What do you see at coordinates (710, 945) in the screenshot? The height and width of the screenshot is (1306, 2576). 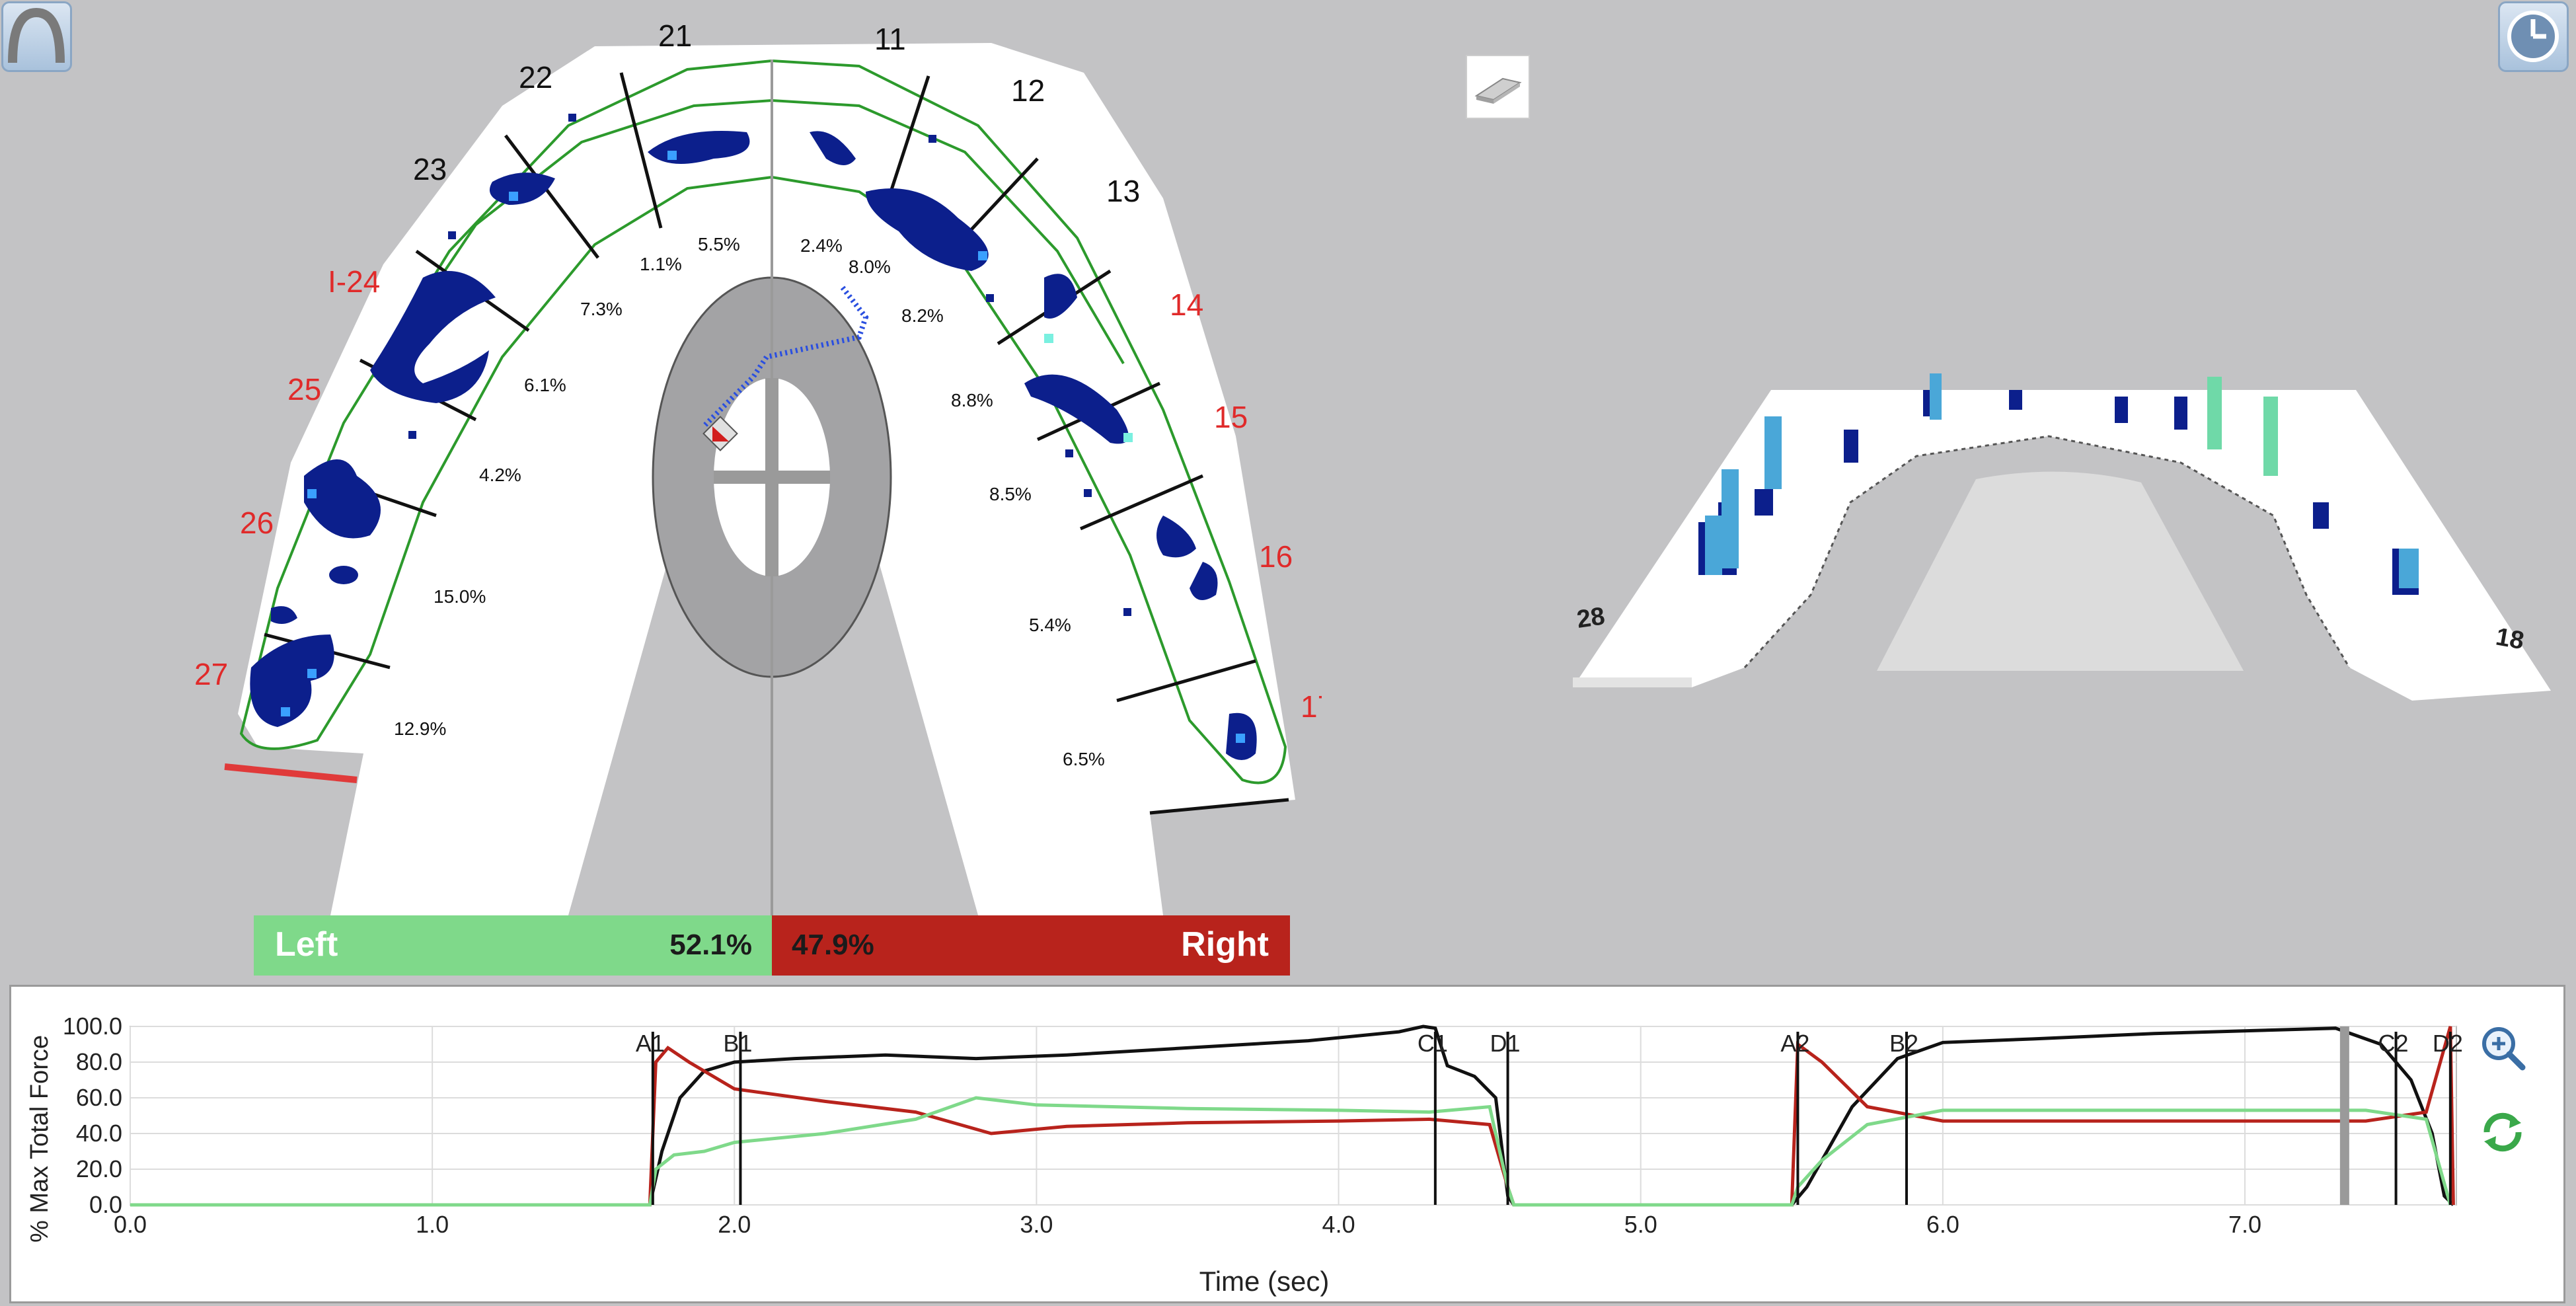 I see `left-value: 52.1%` at bounding box center [710, 945].